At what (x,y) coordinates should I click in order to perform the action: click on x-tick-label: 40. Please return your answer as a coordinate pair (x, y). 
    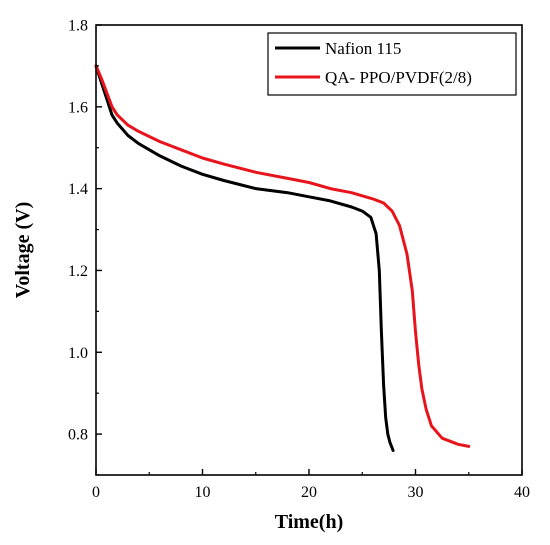
    Looking at the image, I should click on (522, 492).